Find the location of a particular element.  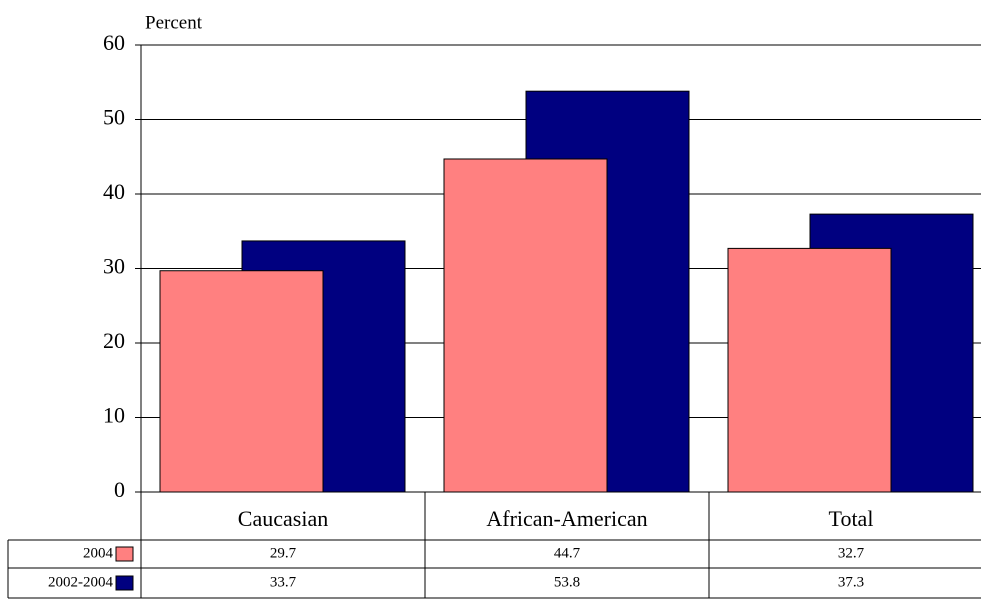

x-tick-label: Caucasian is located at coordinates (283, 518).